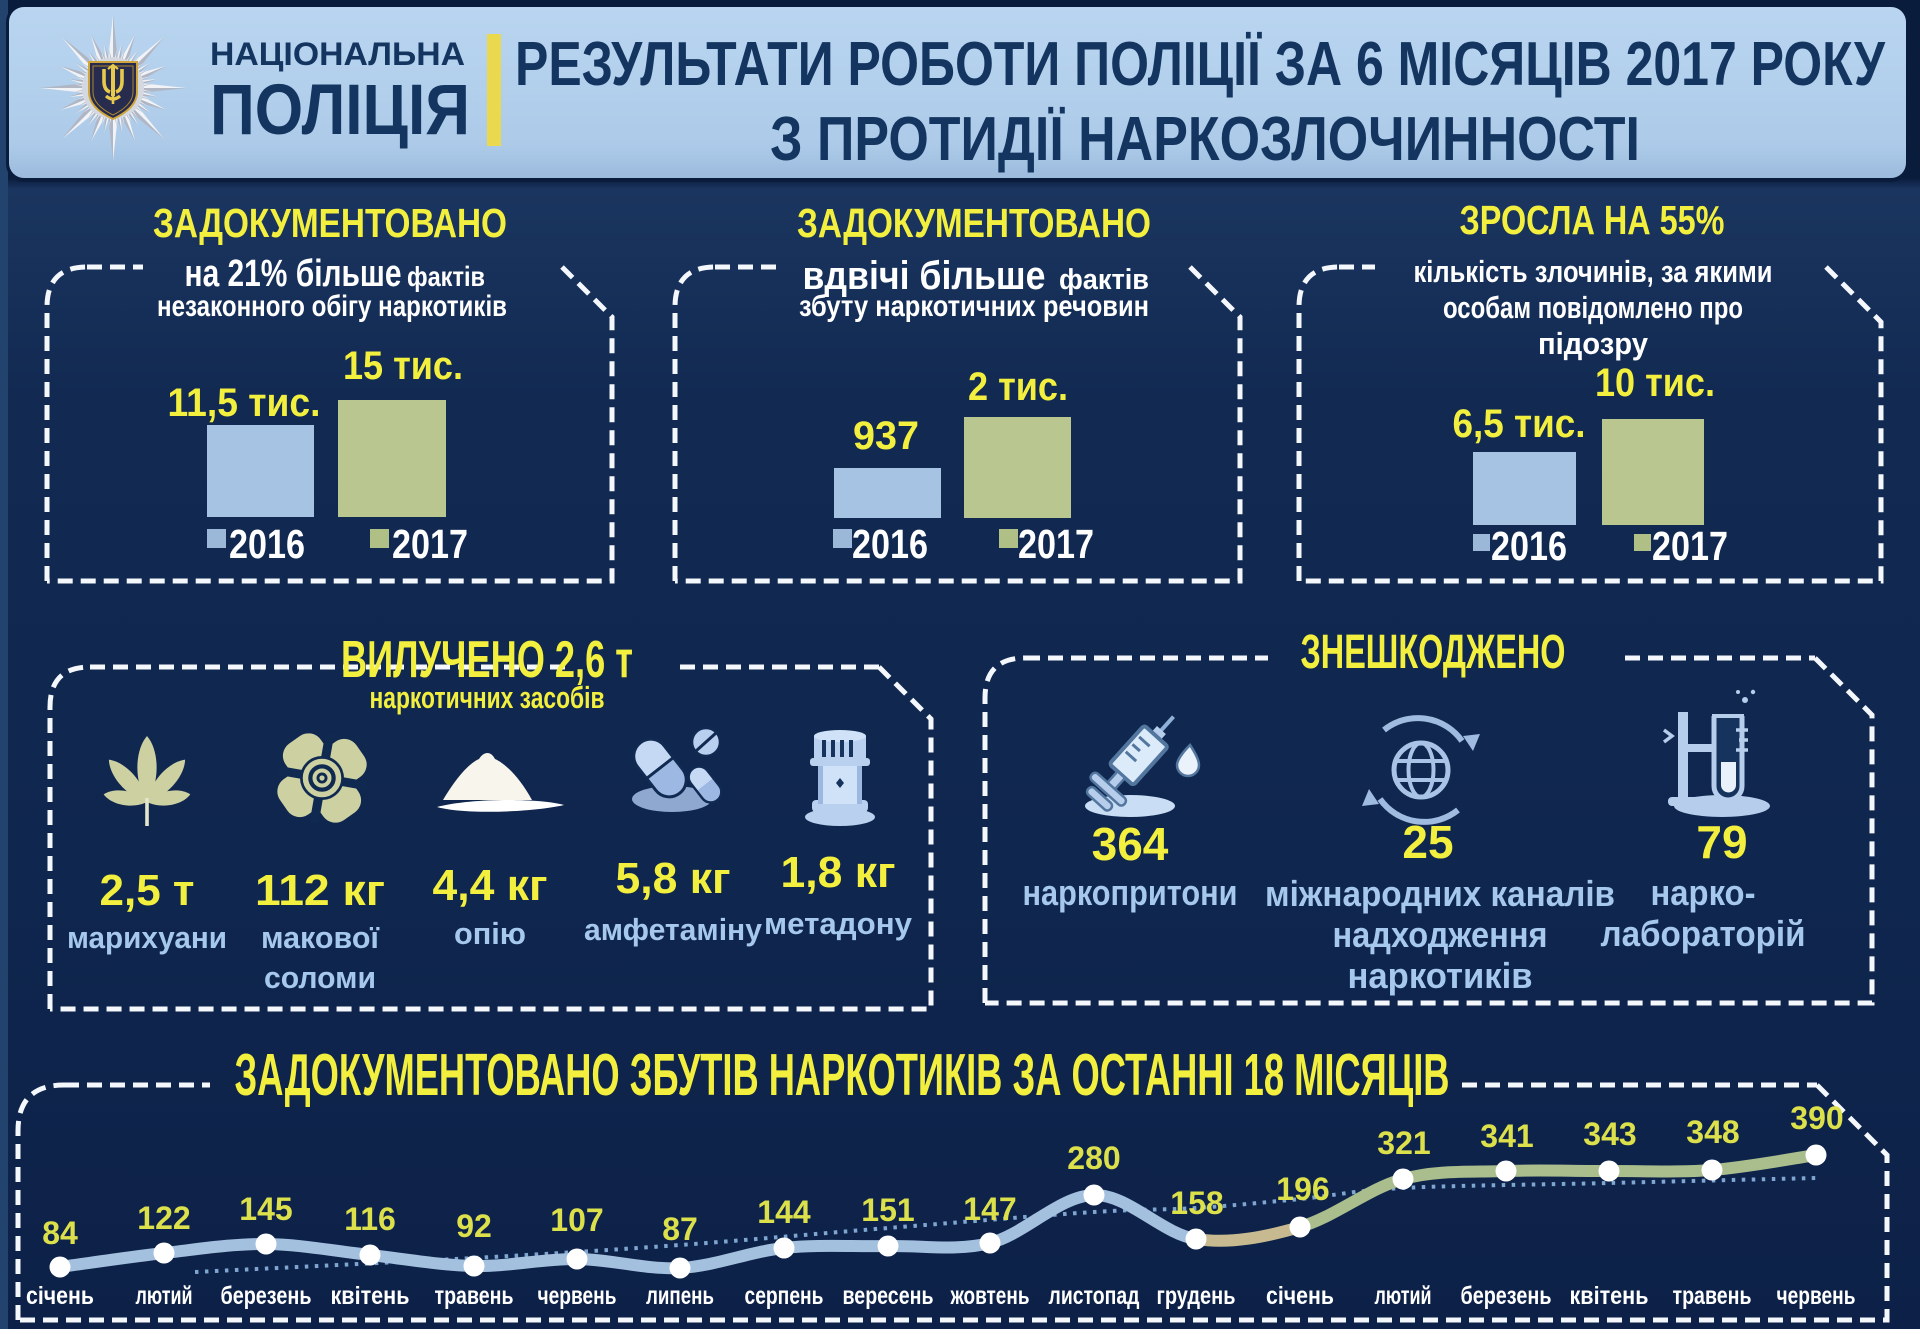 This screenshot has height=1334, width=1920. Describe the element at coordinates (340, 110) in the screenshot. I see `svg-text: ПОЛІЦІЯ` at that location.